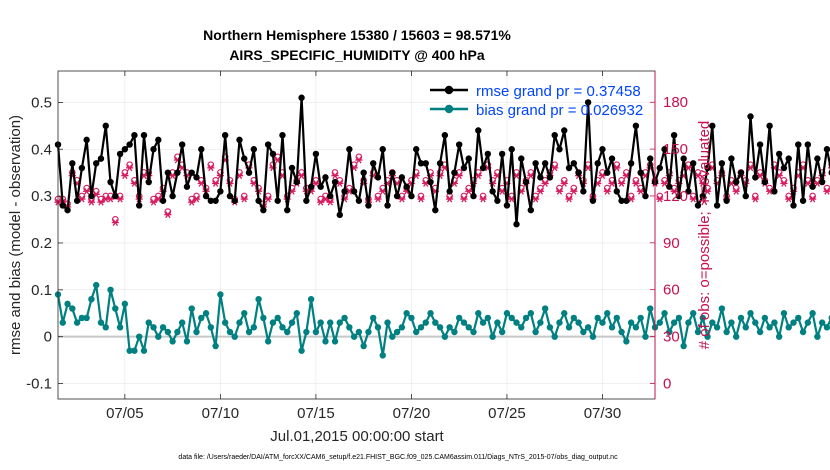 The height and width of the screenshot is (470, 830). What do you see at coordinates (558, 91) in the screenshot?
I see `legend-rmse-label: rmse grand pr = 0.37458` at bounding box center [558, 91].